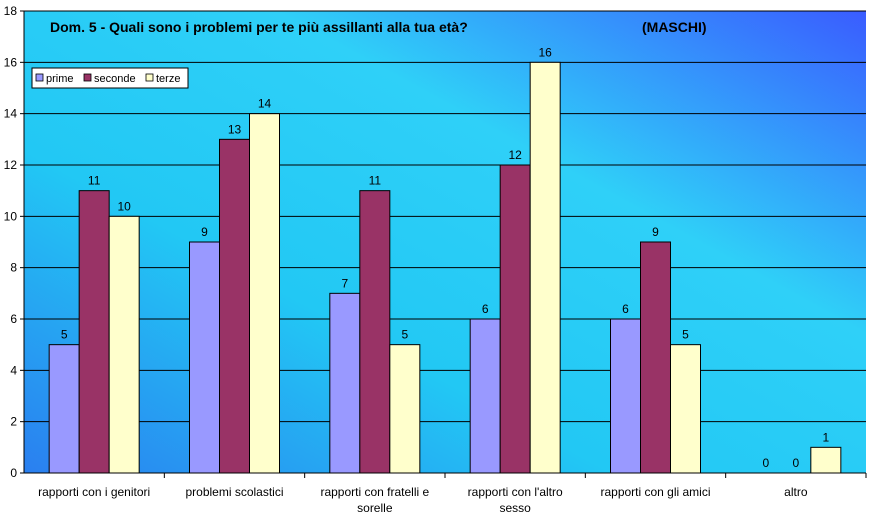  Describe the element at coordinates (11, 62) in the screenshot. I see `y-tick-label: 16` at that location.